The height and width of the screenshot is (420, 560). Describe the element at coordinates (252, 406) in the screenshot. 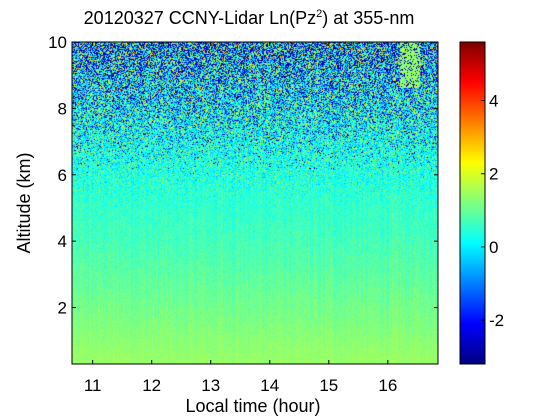

I see `x-axis-label: Local time (hour)` at that location.